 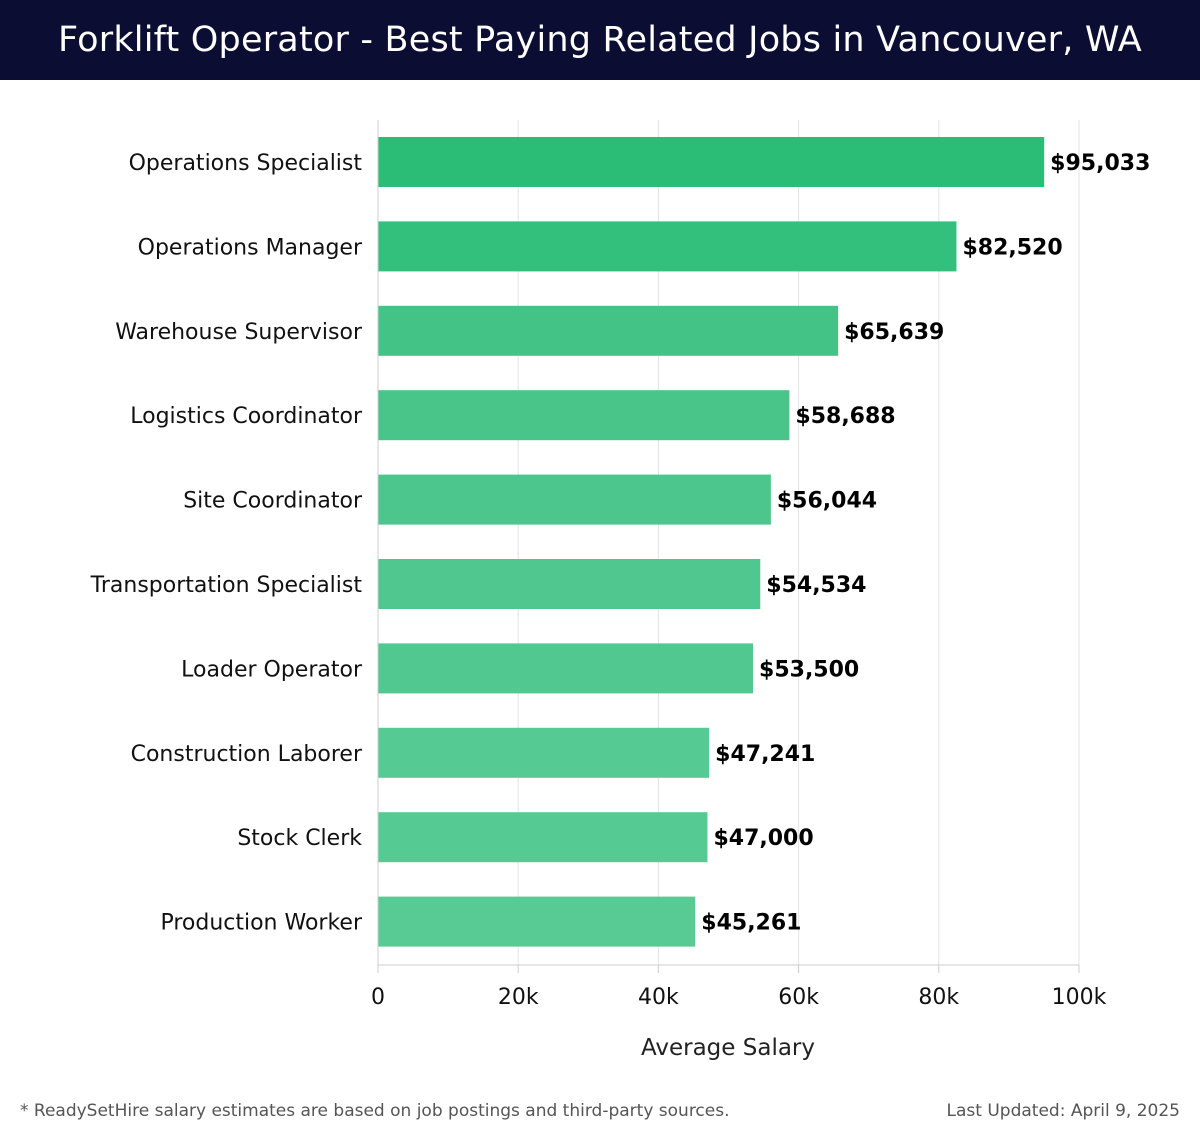 I want to click on value-label: $53,500, so click(x=809, y=669).